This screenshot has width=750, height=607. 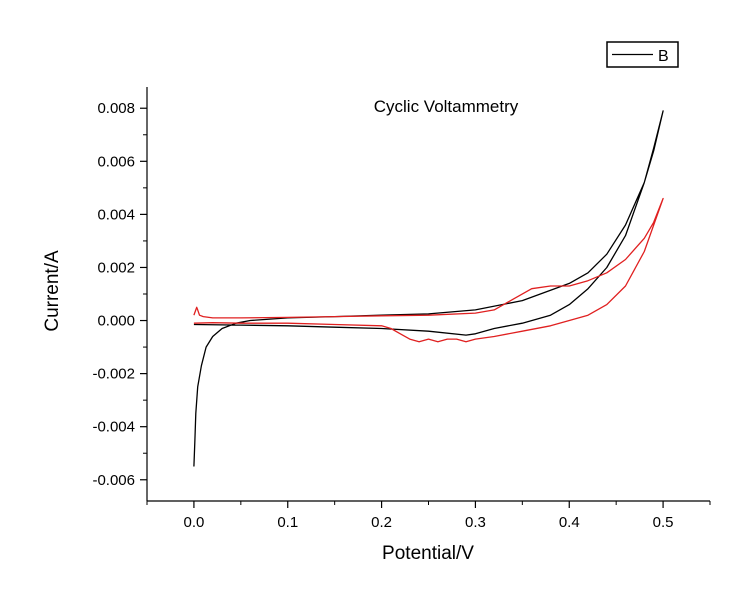 What do you see at coordinates (381, 522) in the screenshot?
I see `x-tick-label: 0.2` at bounding box center [381, 522].